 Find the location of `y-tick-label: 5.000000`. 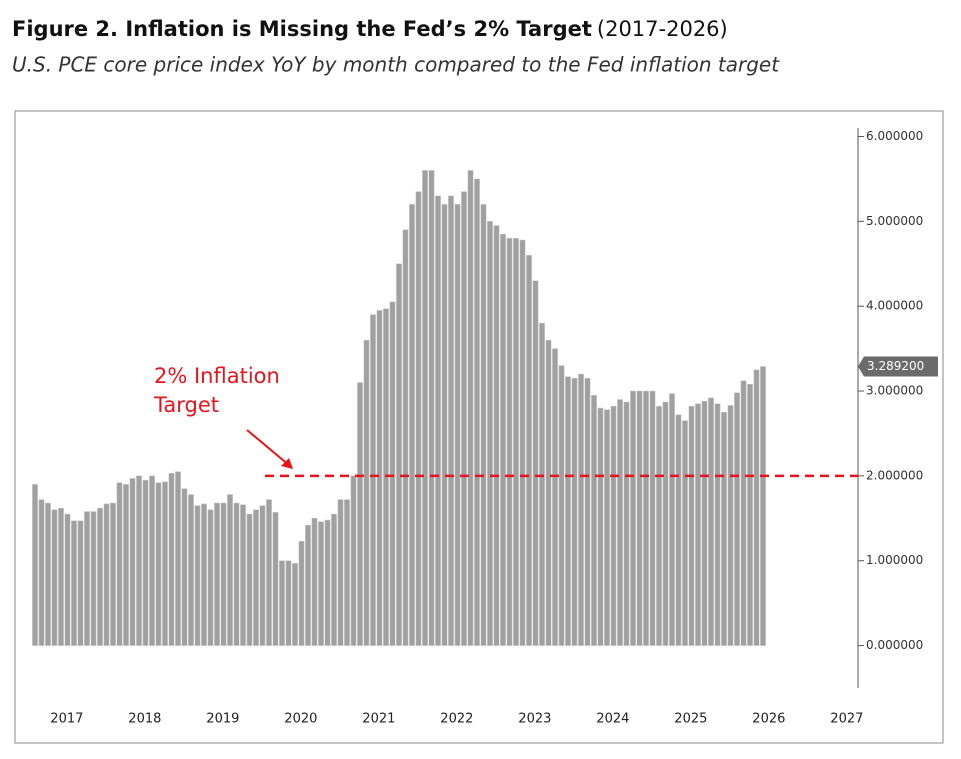

y-tick-label: 5.000000 is located at coordinates (894, 221).